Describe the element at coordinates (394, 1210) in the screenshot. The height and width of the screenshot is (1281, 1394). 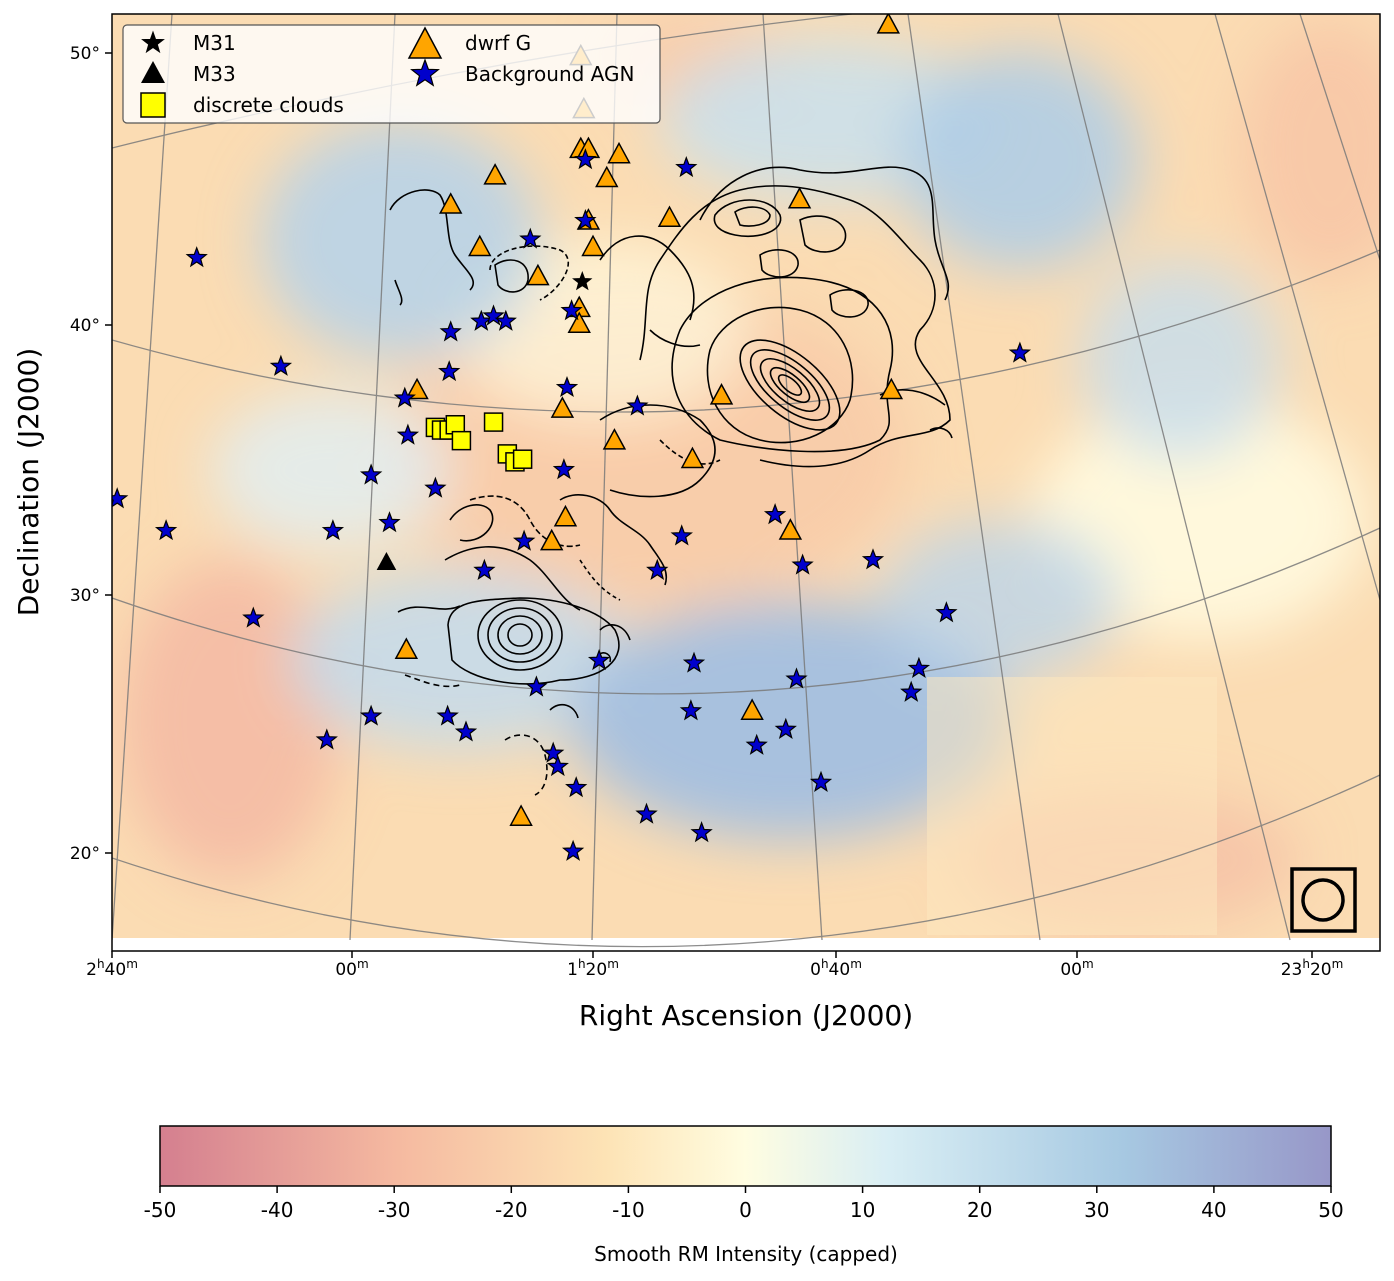
I see `colorbar-tick-label: -30` at that location.